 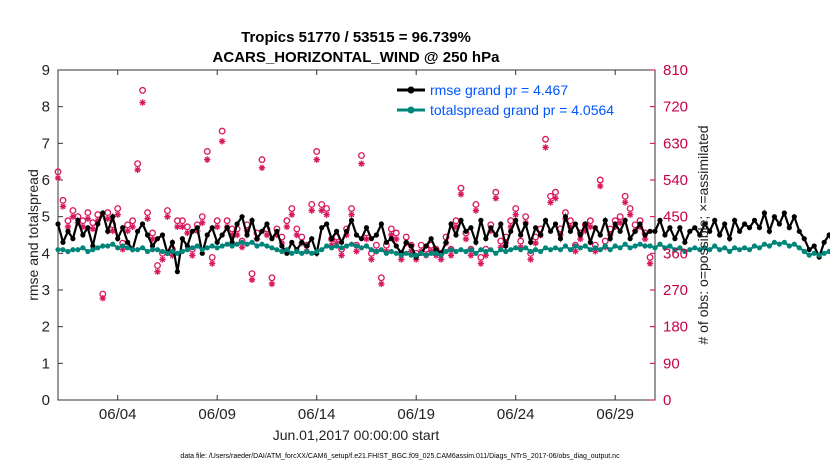 I want to click on y-right-tick-label: 360, so click(x=675, y=253).